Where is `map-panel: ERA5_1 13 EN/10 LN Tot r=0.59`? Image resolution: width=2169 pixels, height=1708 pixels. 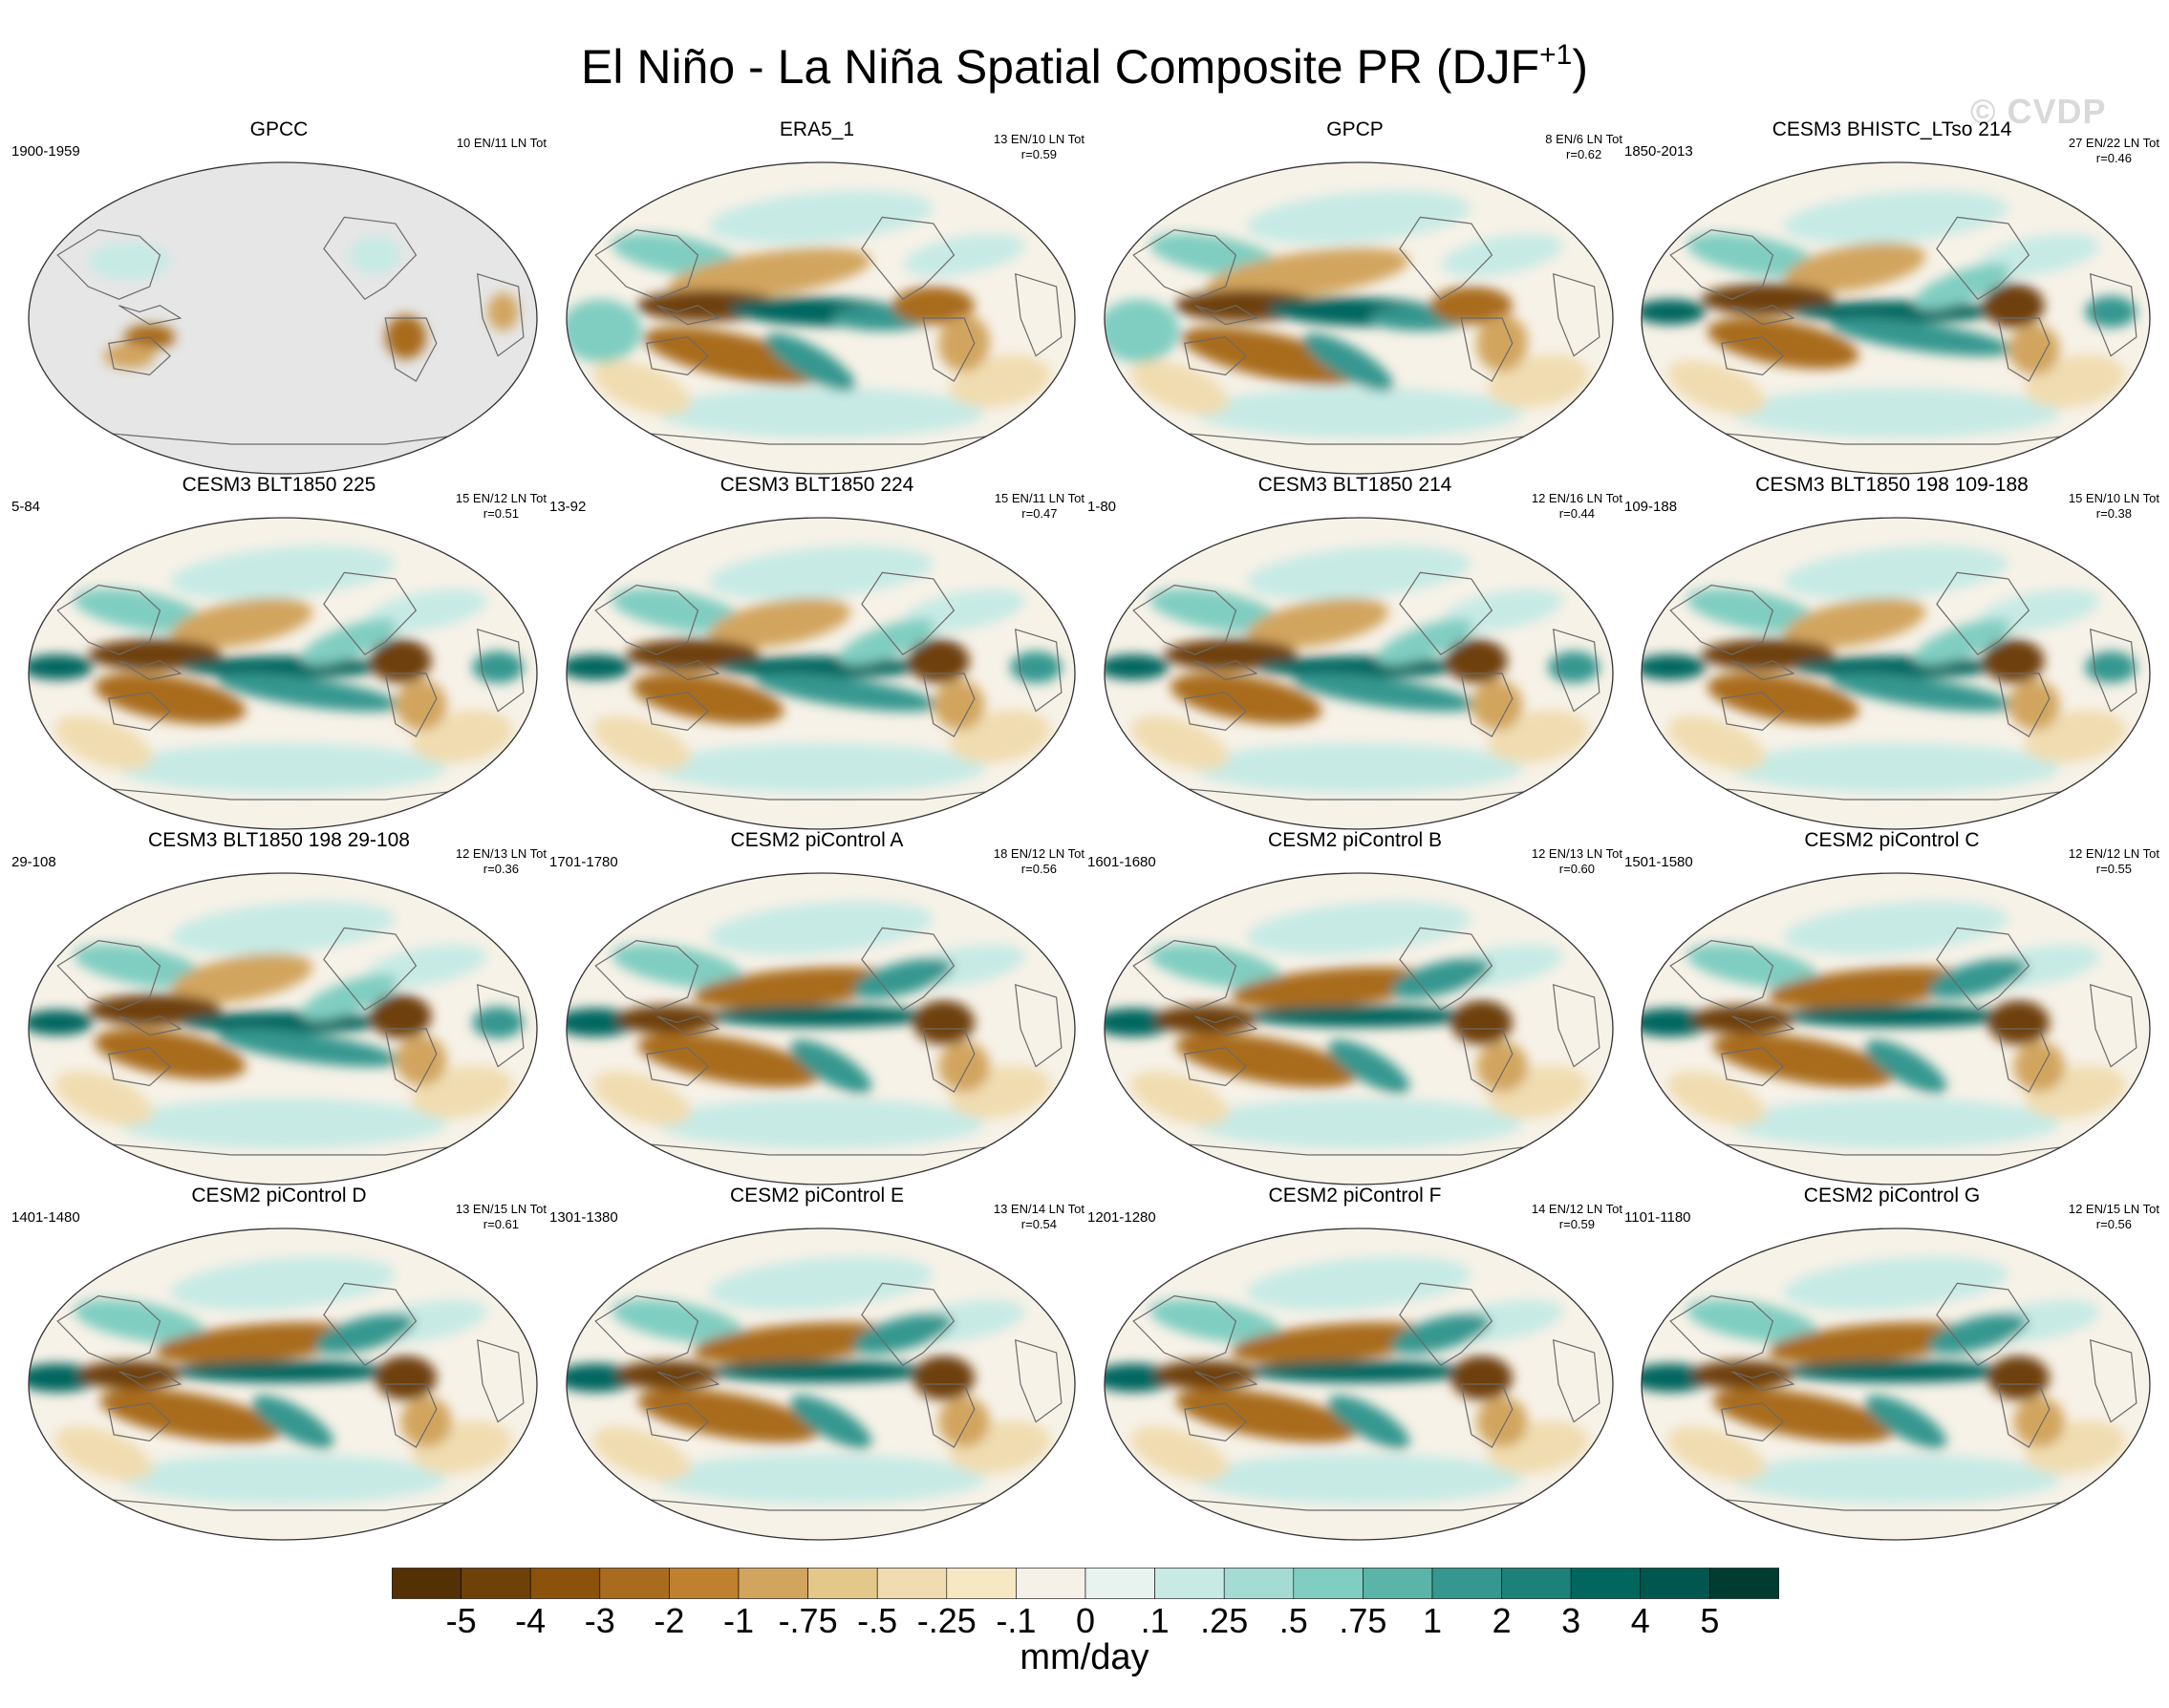
map-panel: ERA5_1 13 EN/10 LN Tot r=0.59 is located at coordinates (817, 296).